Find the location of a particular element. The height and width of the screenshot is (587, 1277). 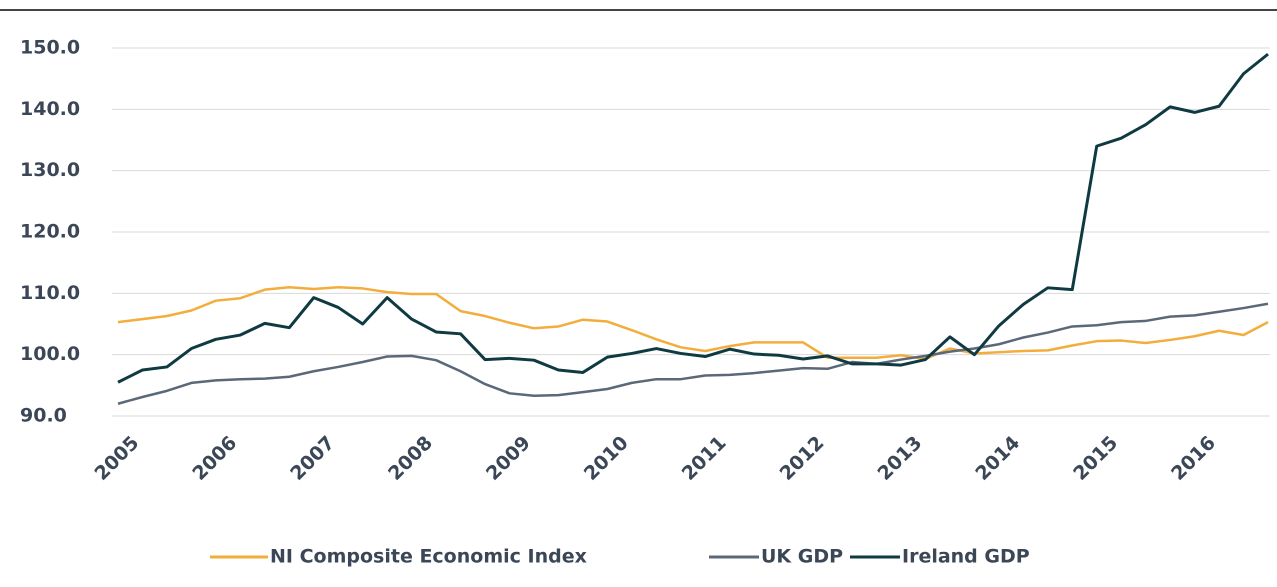

series-line is located at coordinates (693, 323).